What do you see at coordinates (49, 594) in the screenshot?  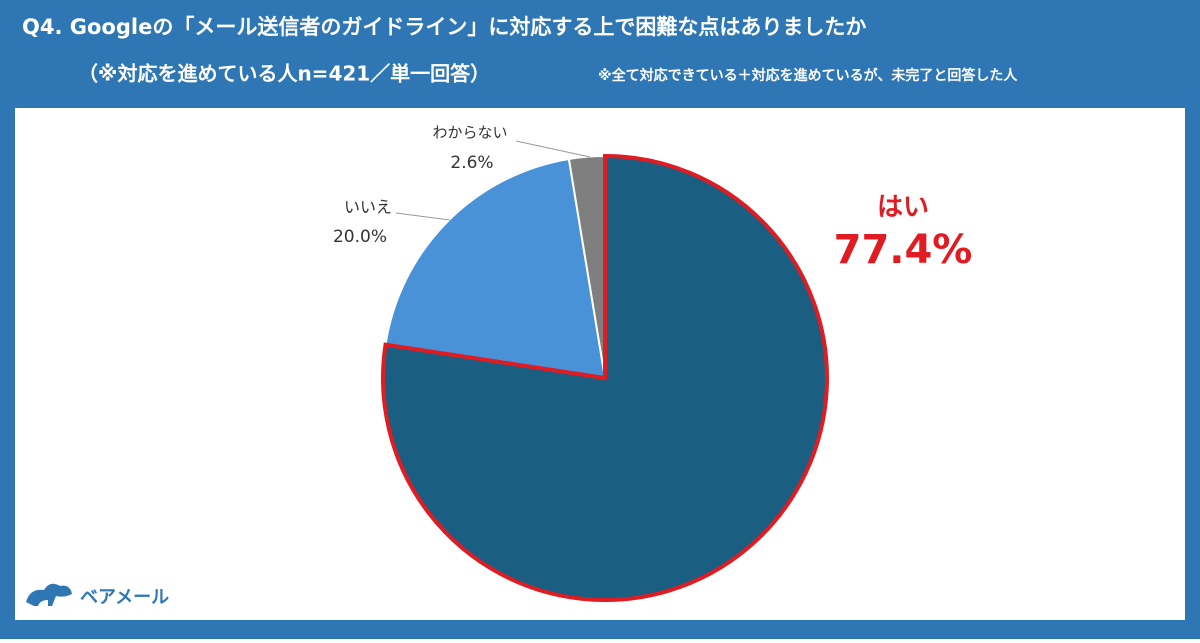 I see `logo-icon` at bounding box center [49, 594].